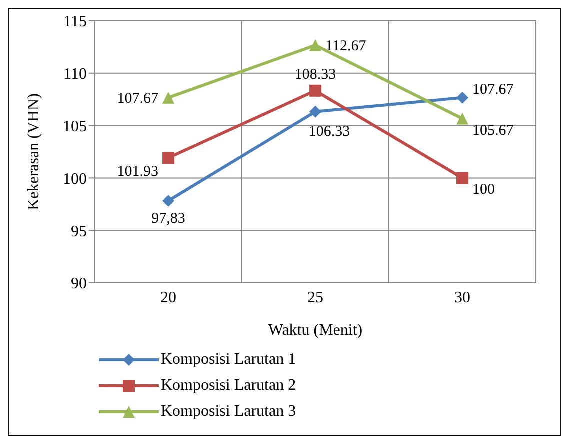  What do you see at coordinates (228, 386) in the screenshot?
I see `legend-label: Komposisi Larutan 2` at bounding box center [228, 386].